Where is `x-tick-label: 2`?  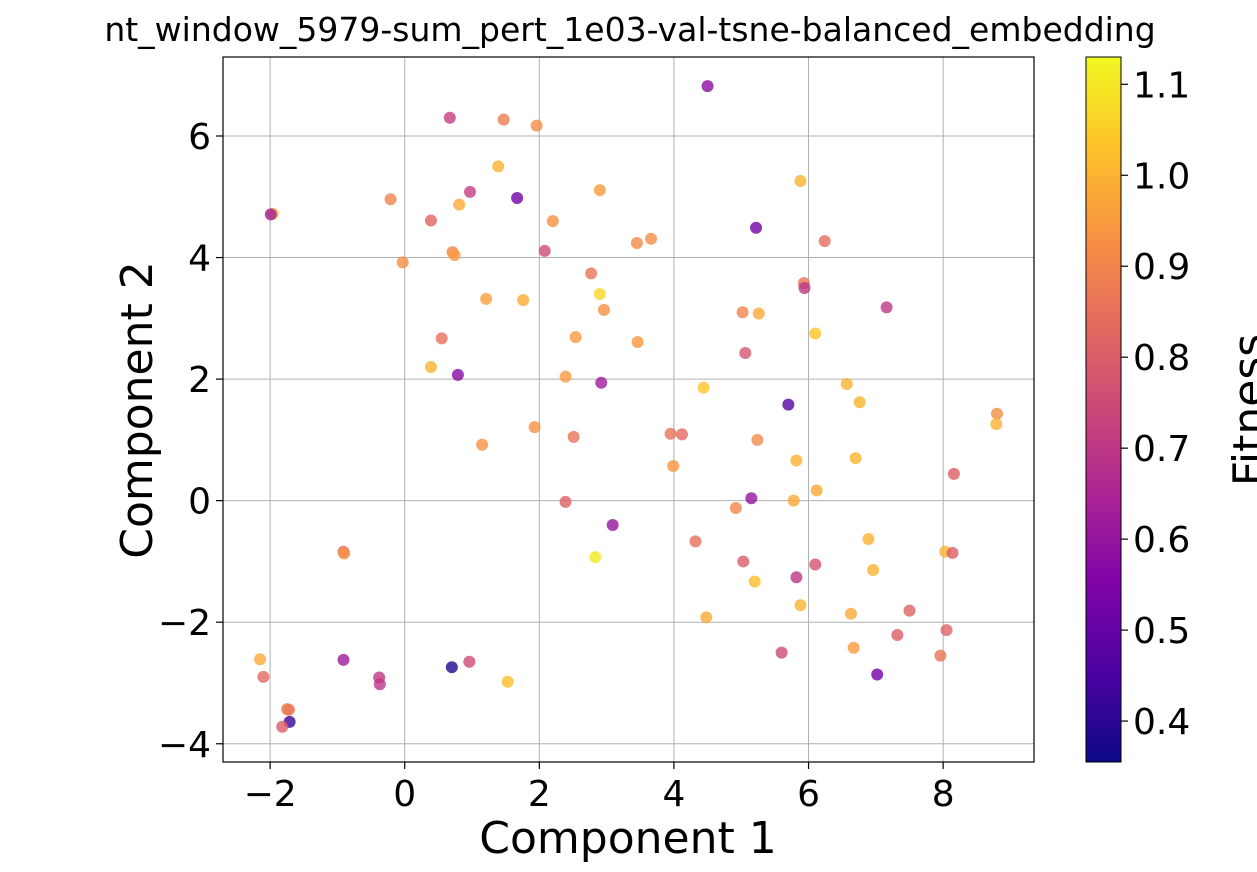 x-tick-label: 2 is located at coordinates (539, 794).